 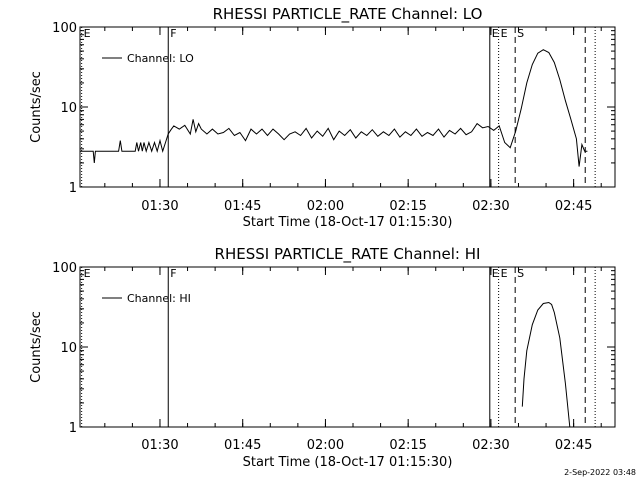 I want to click on chart-title: RHESSI PARTICLE_RATE Channel: HI, so click(x=348, y=254).